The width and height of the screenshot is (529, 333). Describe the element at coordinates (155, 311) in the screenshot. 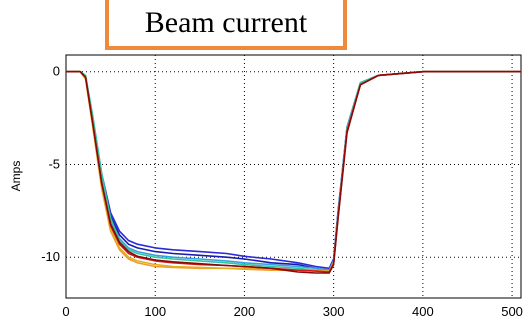

I see `x-tick-label: 100` at that location.